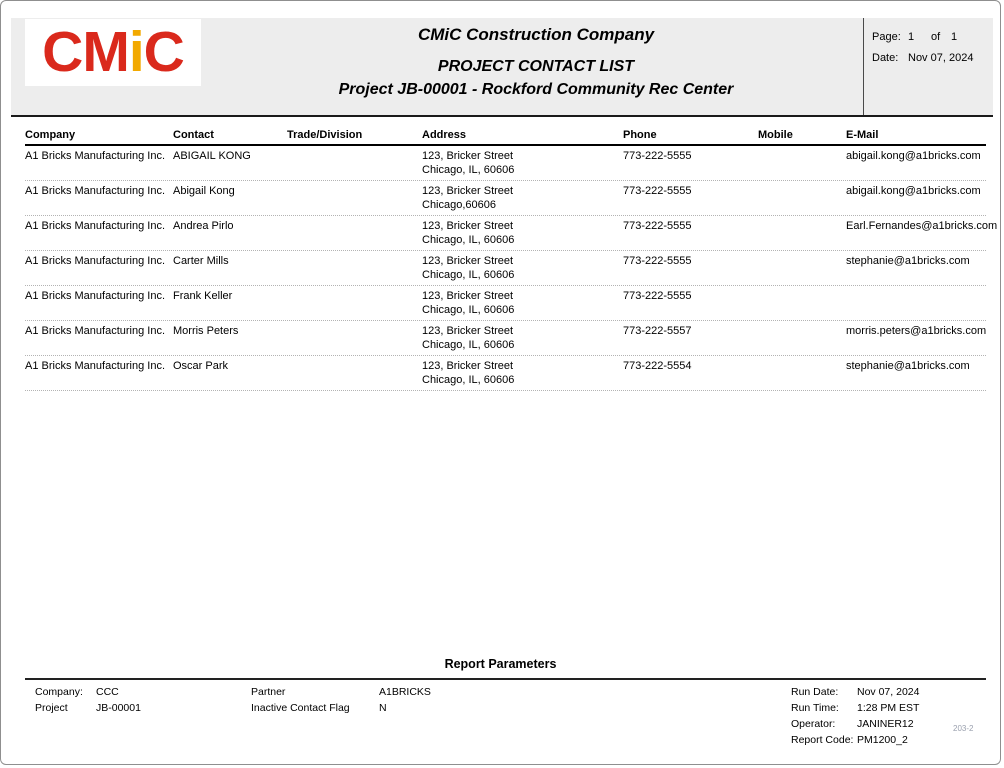 The width and height of the screenshot is (1004, 768). What do you see at coordinates (203, 226) in the screenshot?
I see `cell-contact: Andrea Pirlo` at bounding box center [203, 226].